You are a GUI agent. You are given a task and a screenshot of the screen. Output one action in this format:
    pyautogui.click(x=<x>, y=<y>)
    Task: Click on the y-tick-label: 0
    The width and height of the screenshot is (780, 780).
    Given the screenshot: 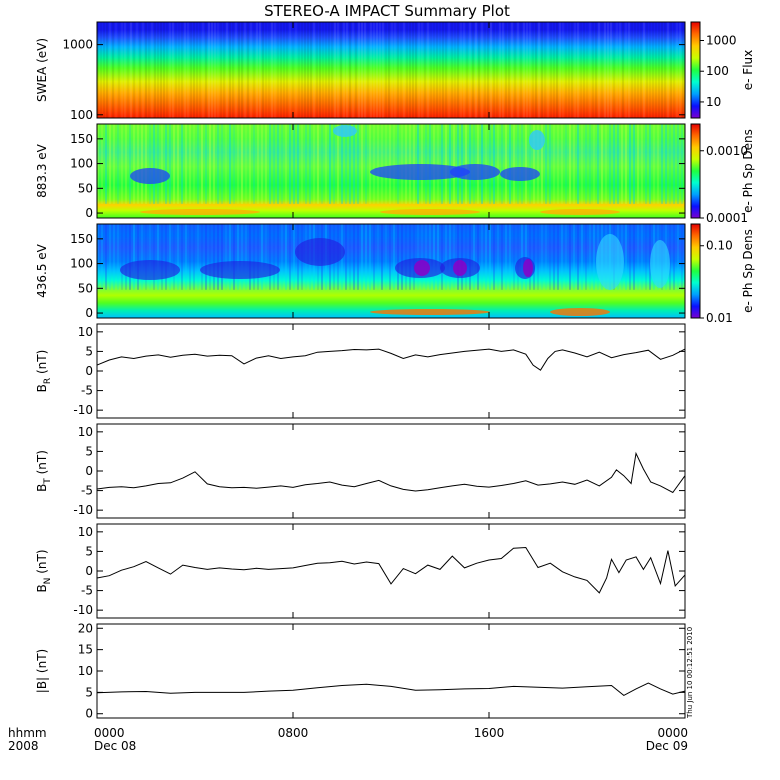 What is the action you would take?
    pyautogui.click(x=89, y=714)
    